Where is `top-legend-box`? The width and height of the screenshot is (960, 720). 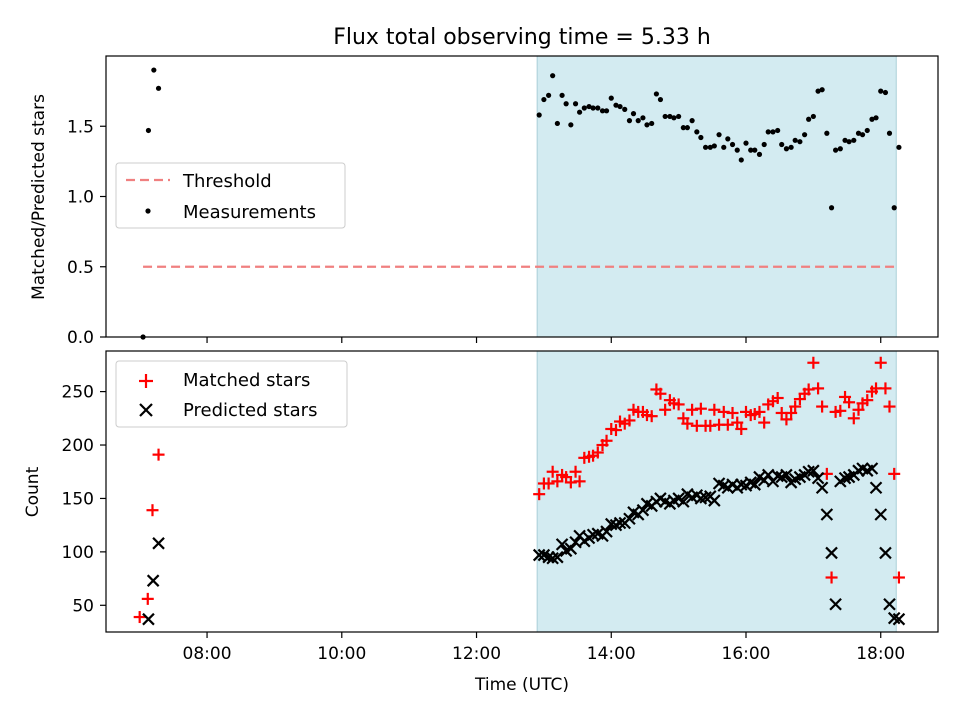
top-legend-box is located at coordinates (230, 195).